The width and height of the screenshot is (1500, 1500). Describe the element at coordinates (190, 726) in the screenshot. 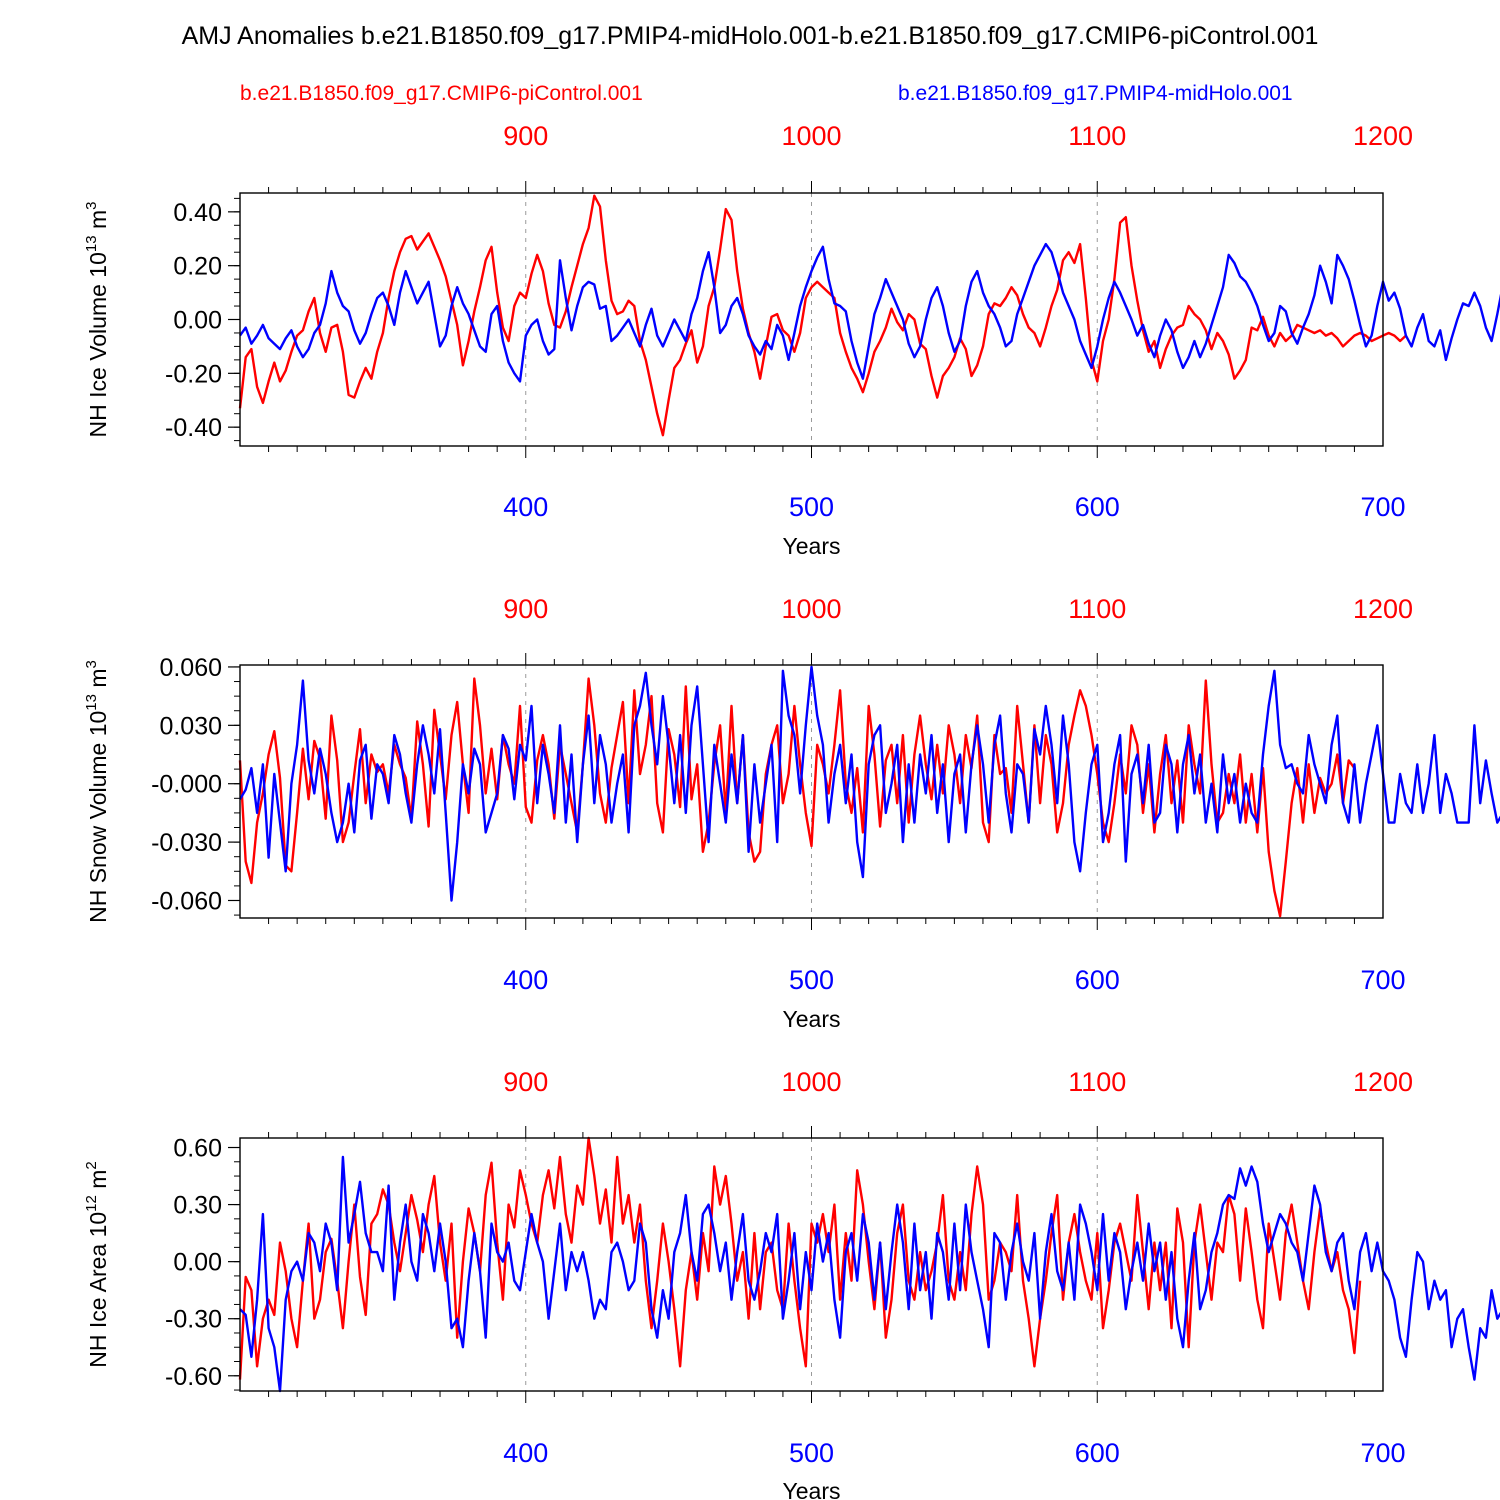

I see `y-tick-label: 0.030` at that location.